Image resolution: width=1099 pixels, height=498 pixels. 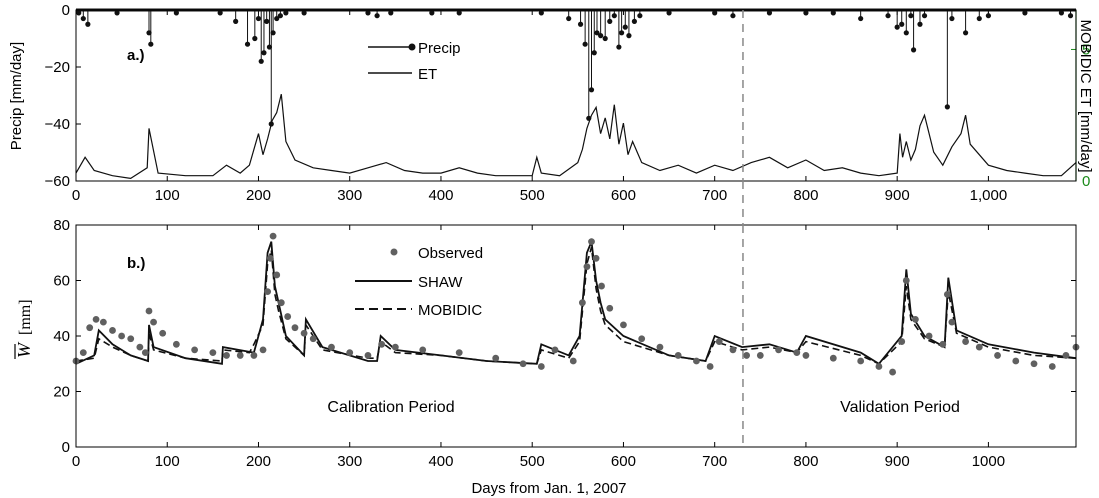 I want to click on legend-observed-label: Observed, so click(x=450, y=253).